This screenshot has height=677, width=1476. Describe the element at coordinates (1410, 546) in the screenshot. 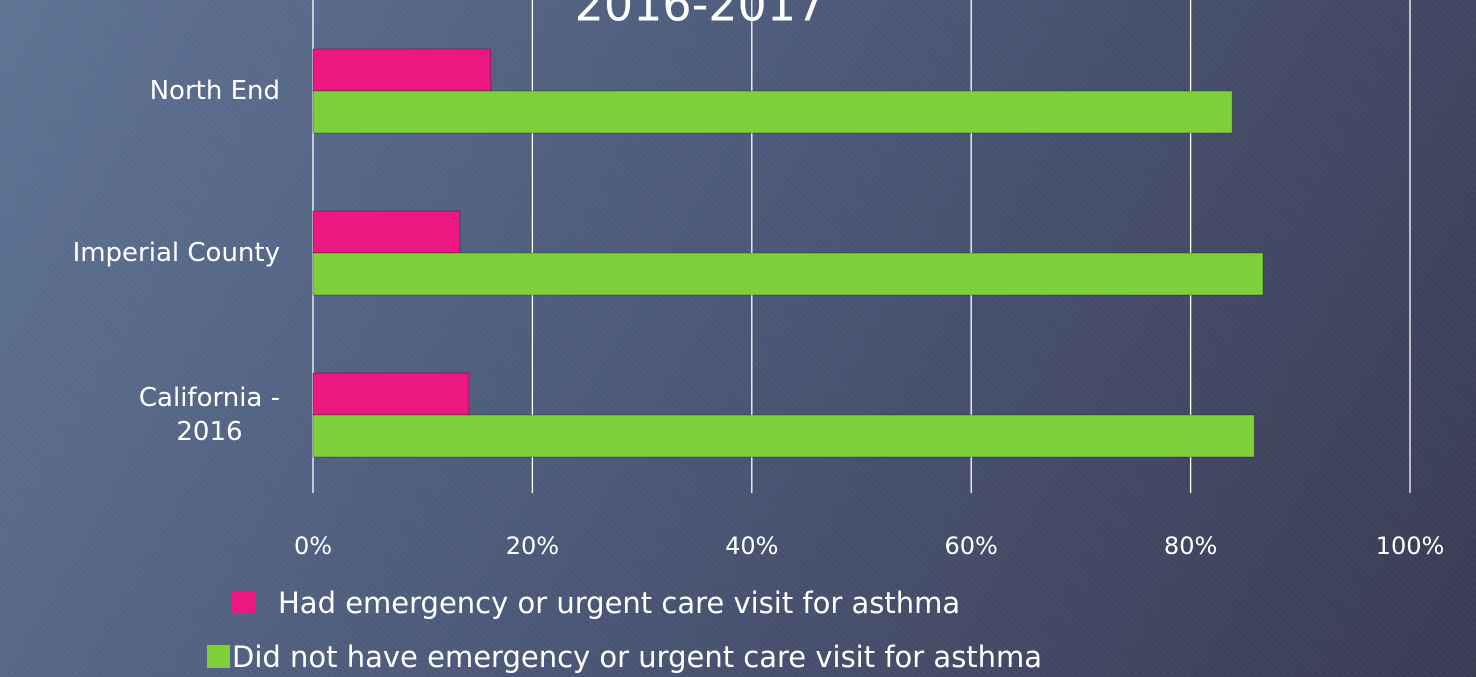

I see `x-tick-label: 100%` at that location.